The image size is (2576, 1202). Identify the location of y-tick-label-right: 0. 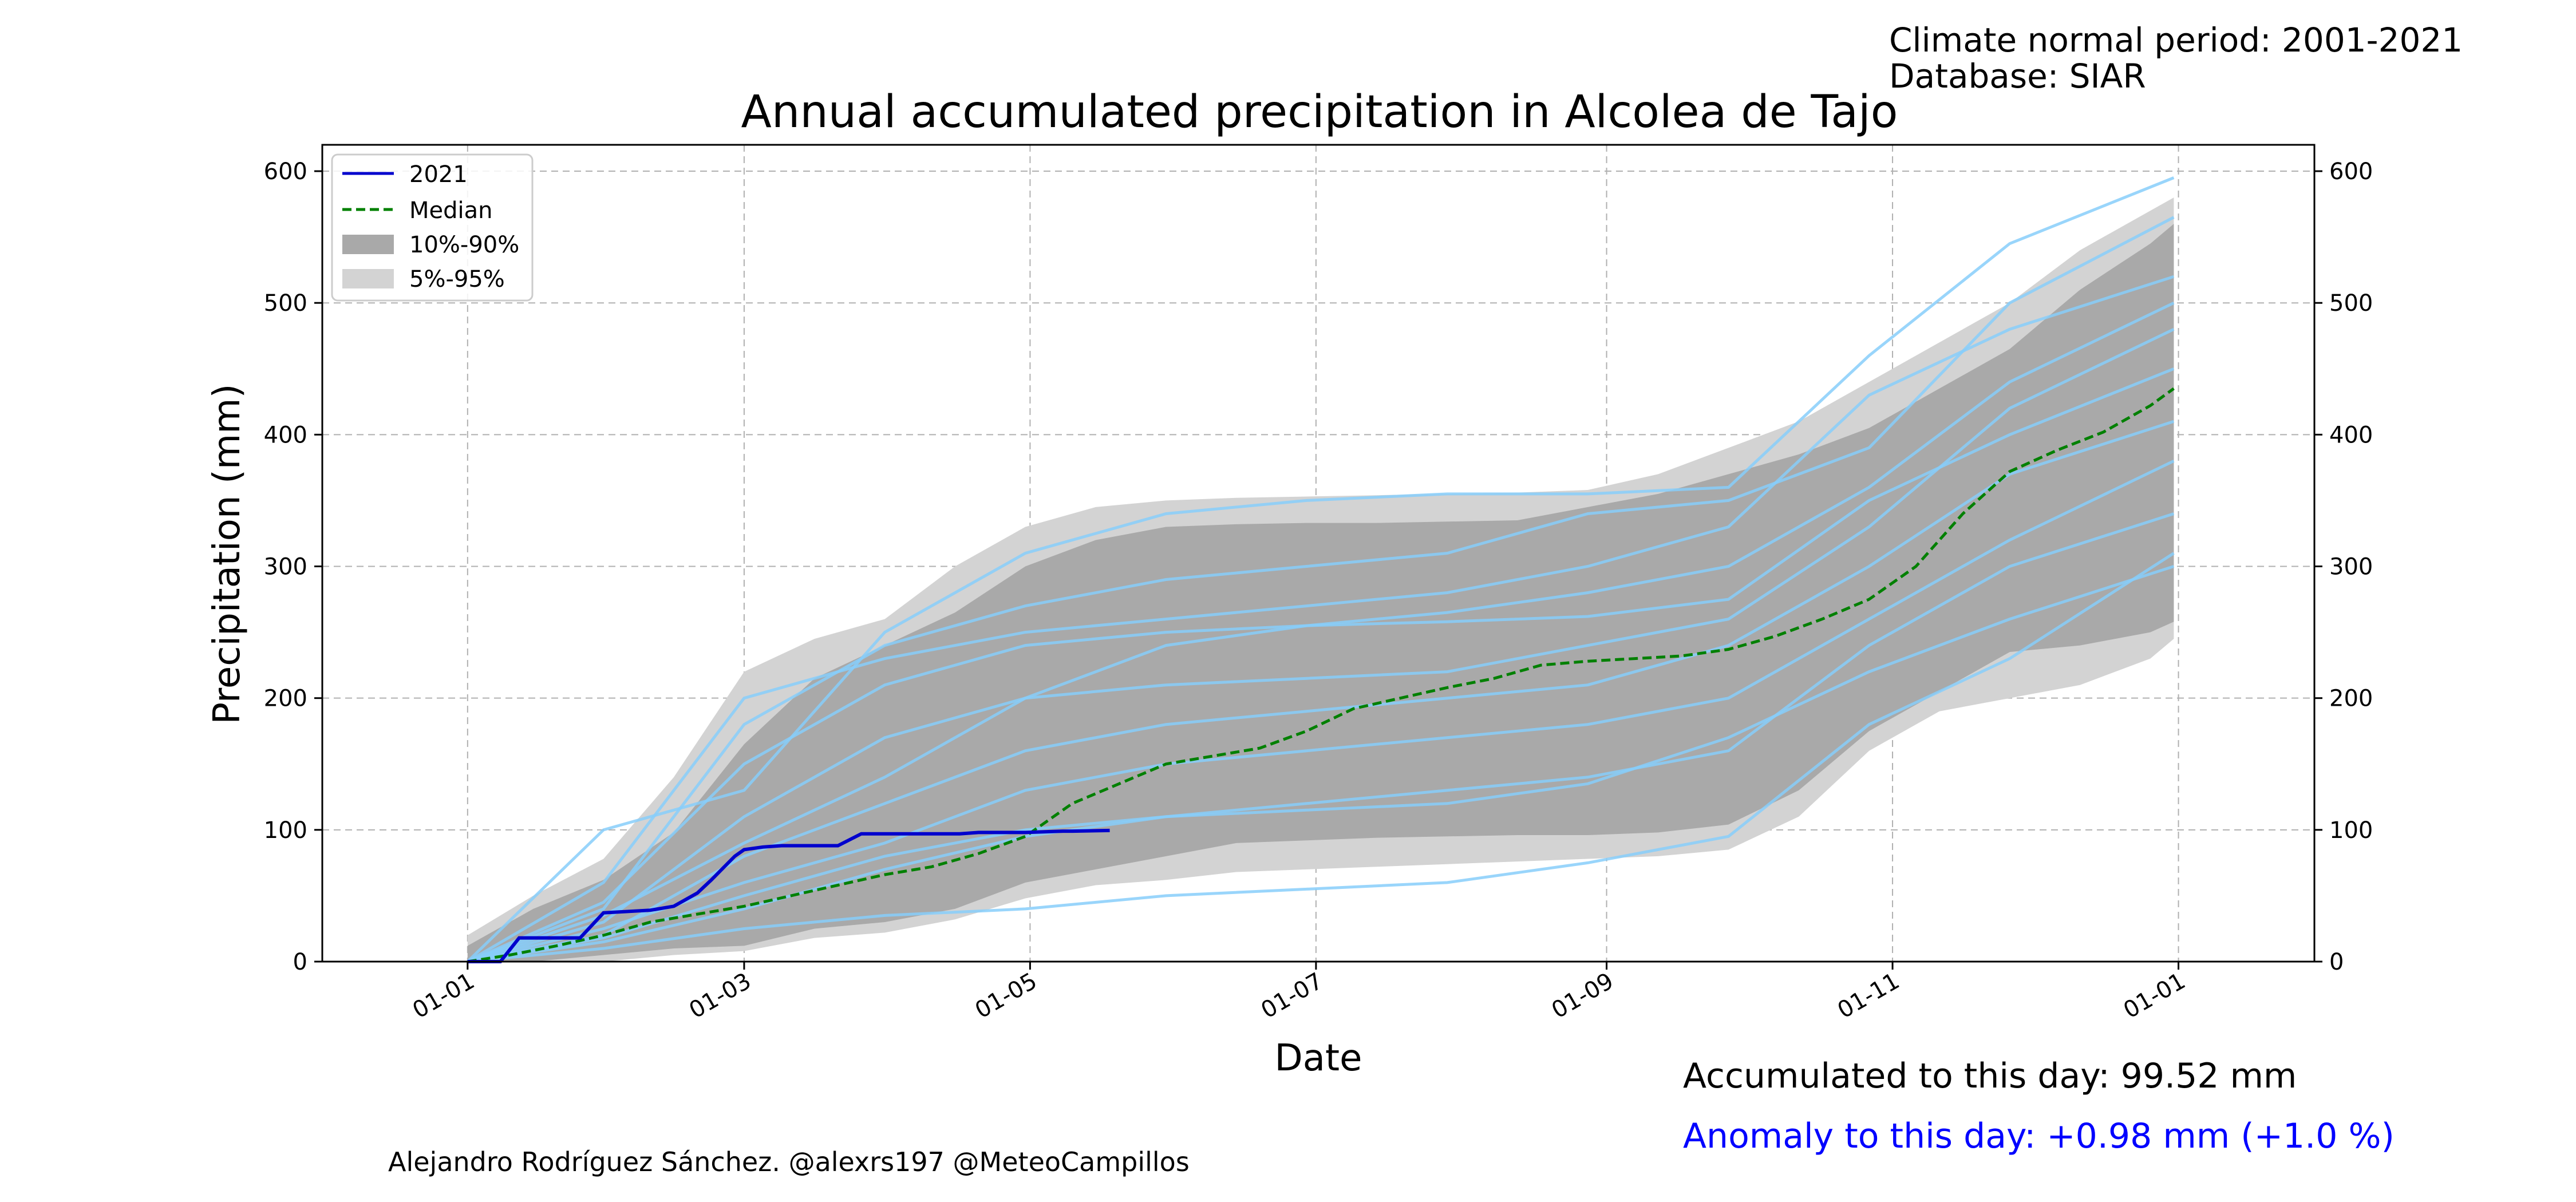
(2336, 962).